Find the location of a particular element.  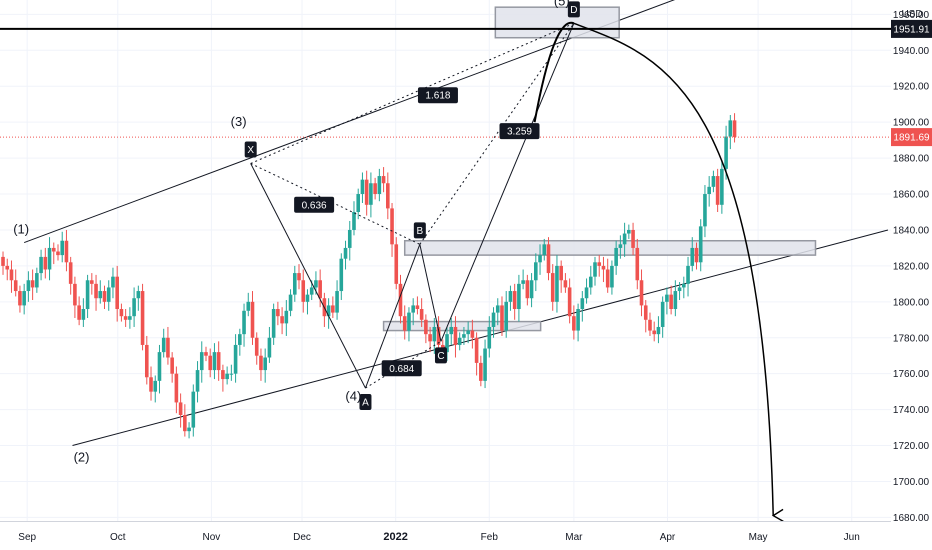

price-zone is located at coordinates (610, 247).